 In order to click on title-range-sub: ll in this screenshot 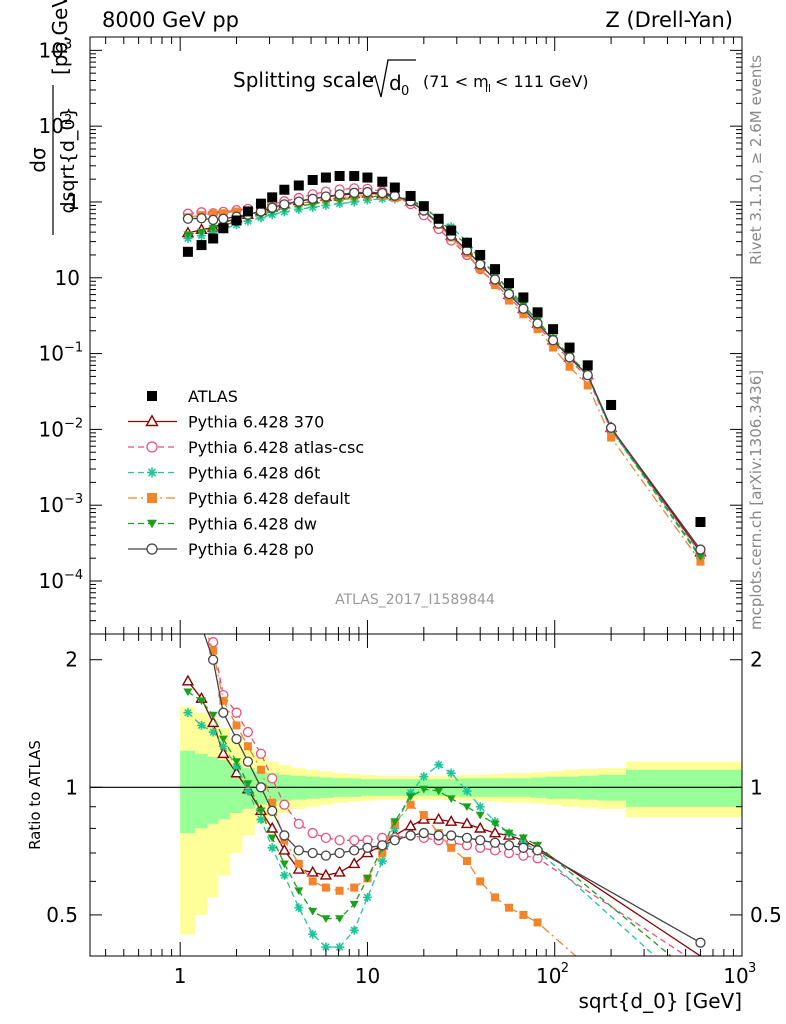, I will do `click(488, 88)`.